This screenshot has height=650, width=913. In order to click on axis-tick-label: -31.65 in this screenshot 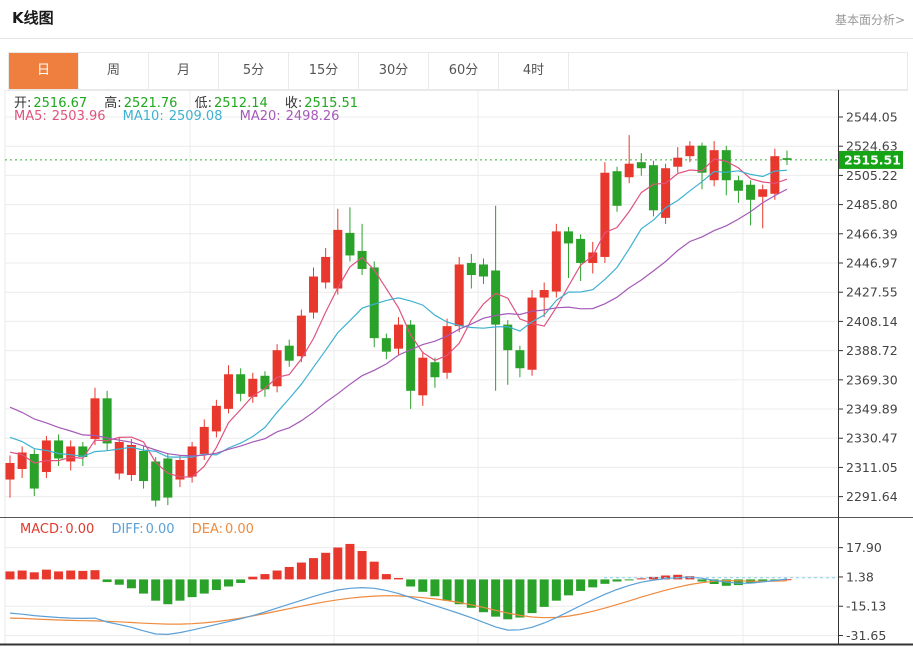, I will do `click(866, 635)`.